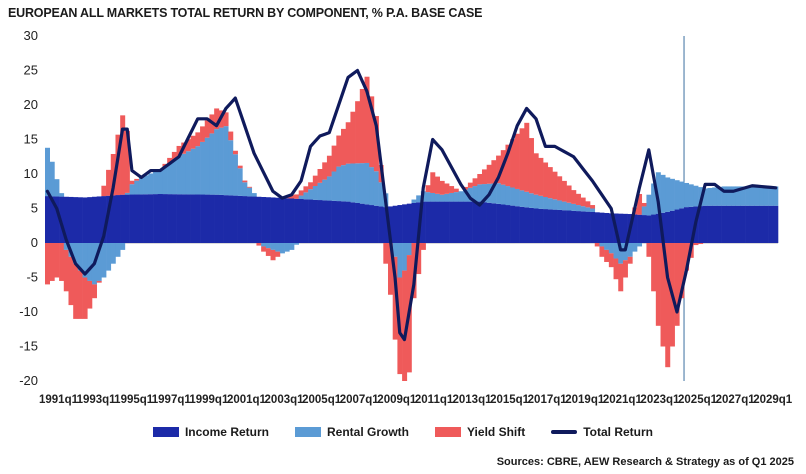 This screenshot has height=474, width=806. I want to click on x-tick-label: 1995q1, so click(134, 400).